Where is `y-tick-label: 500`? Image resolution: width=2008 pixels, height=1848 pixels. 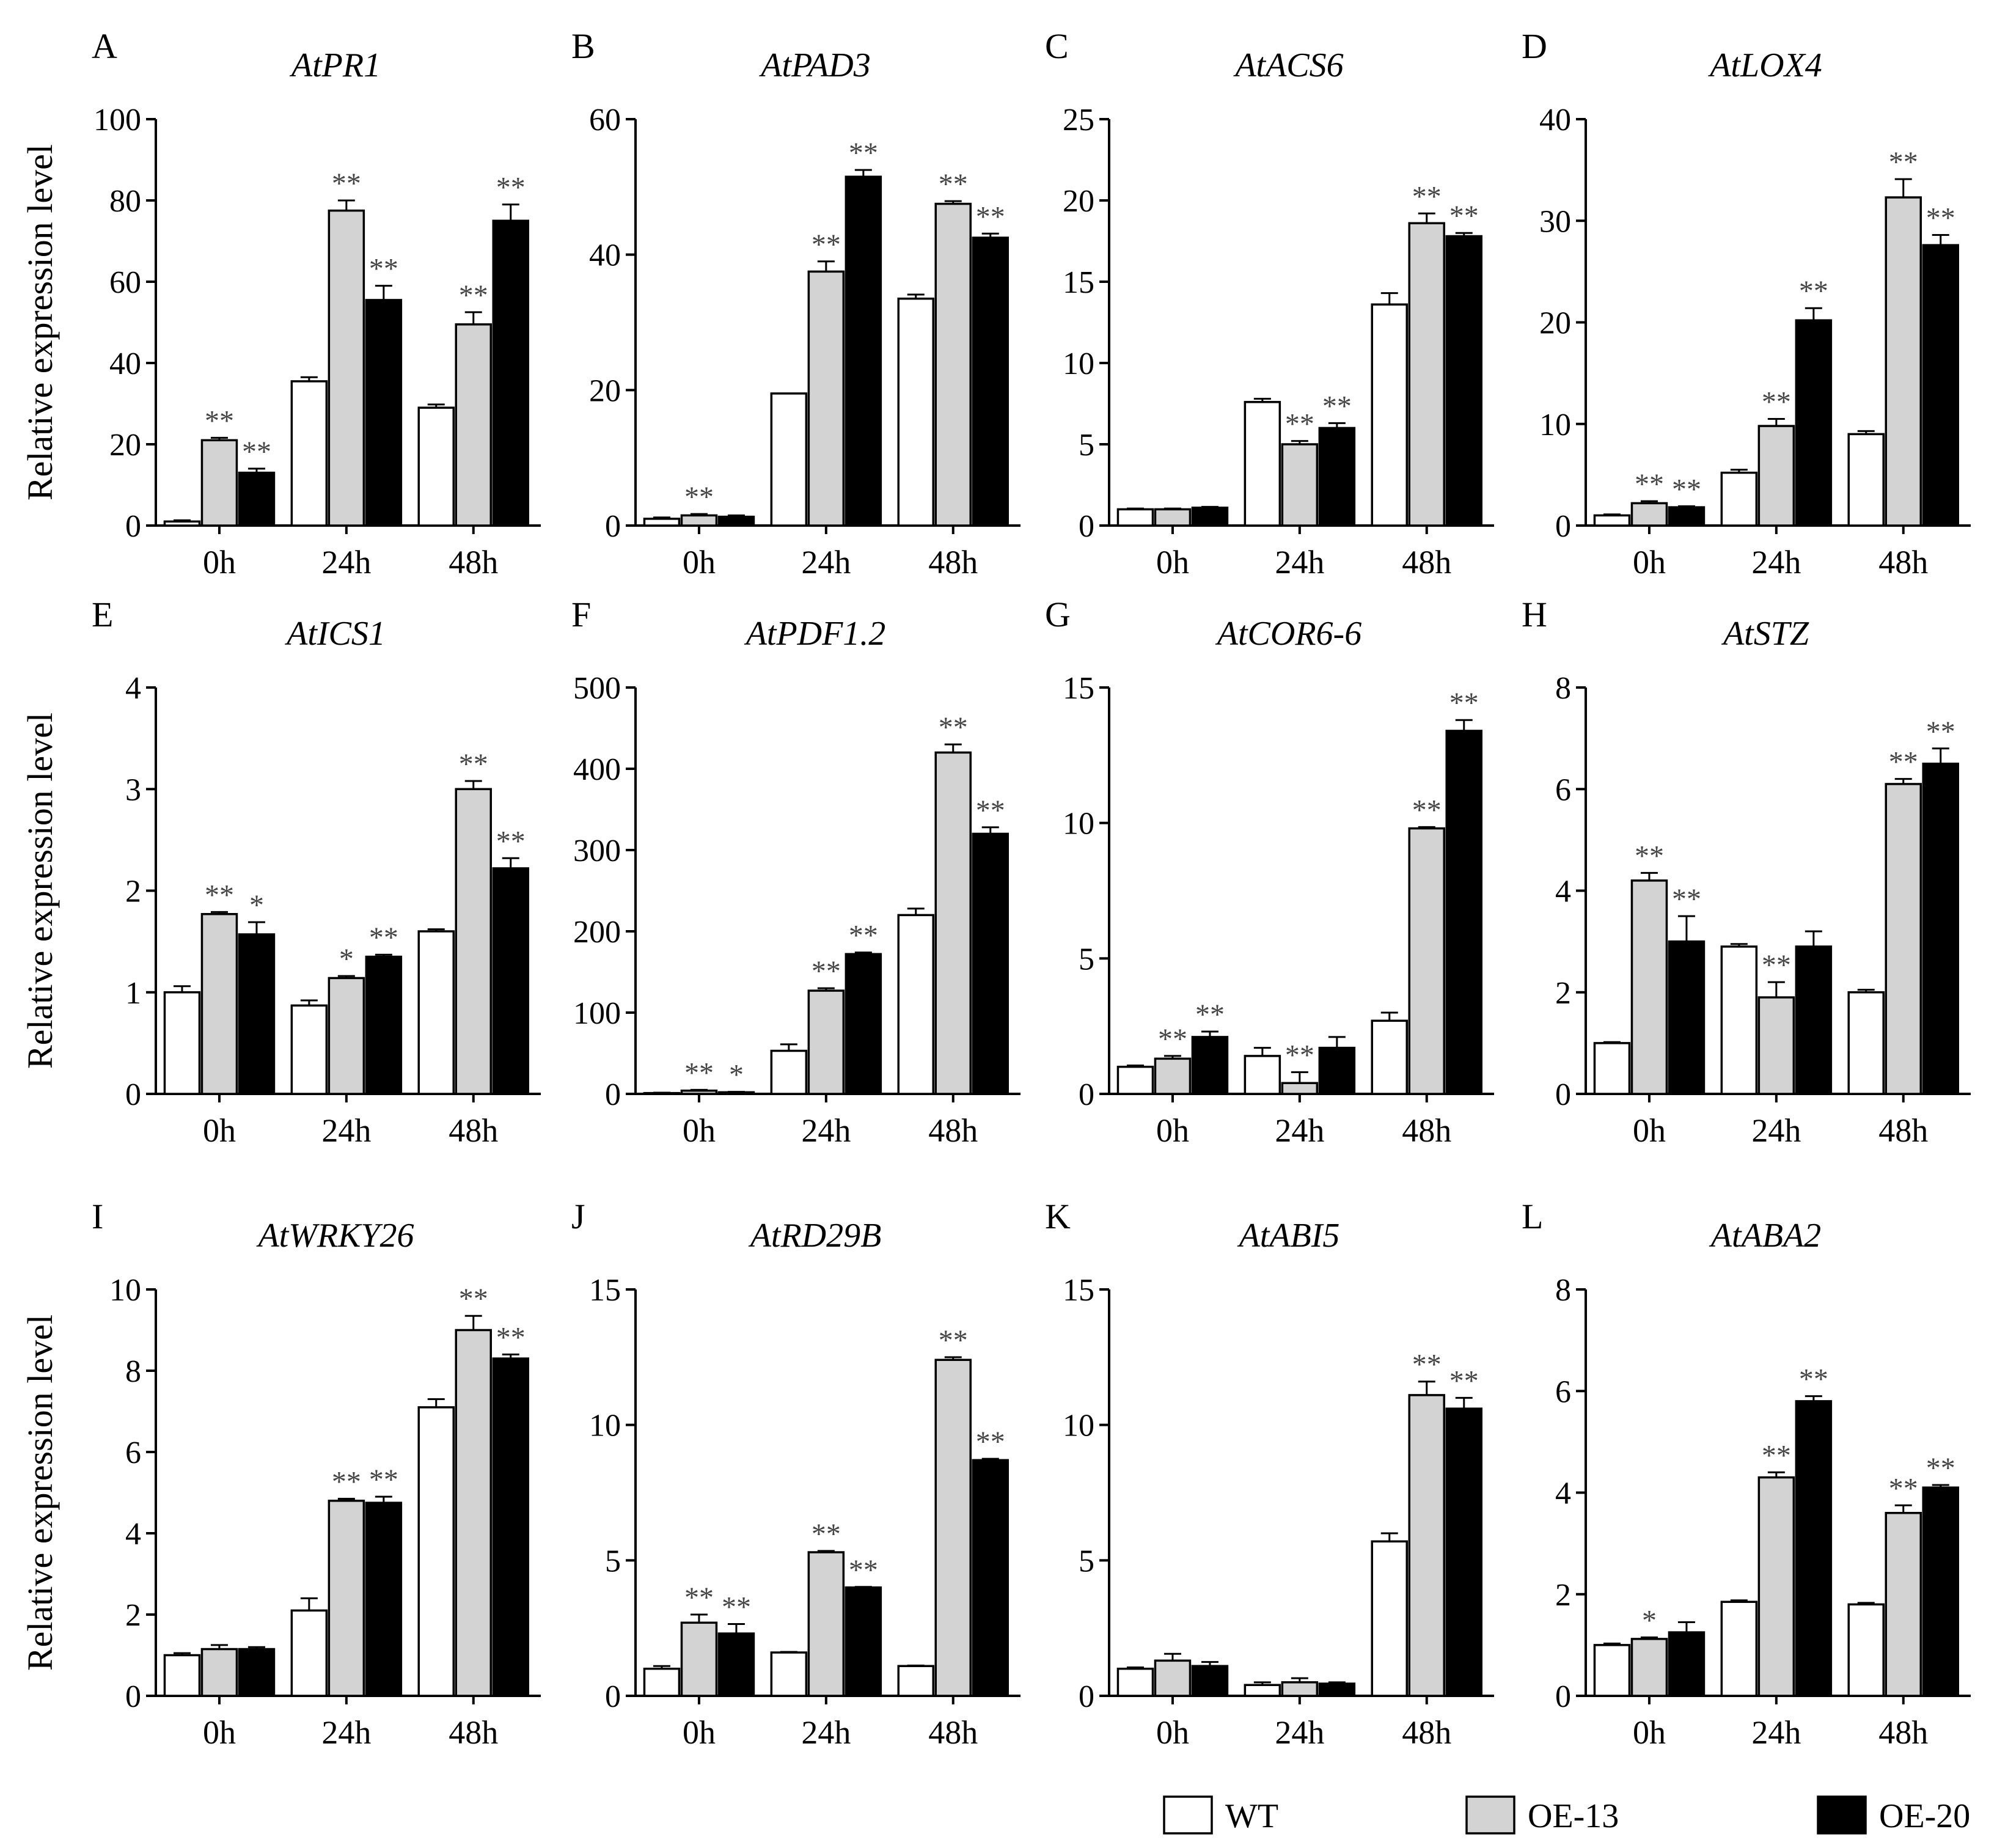 y-tick-label: 500 is located at coordinates (597, 689).